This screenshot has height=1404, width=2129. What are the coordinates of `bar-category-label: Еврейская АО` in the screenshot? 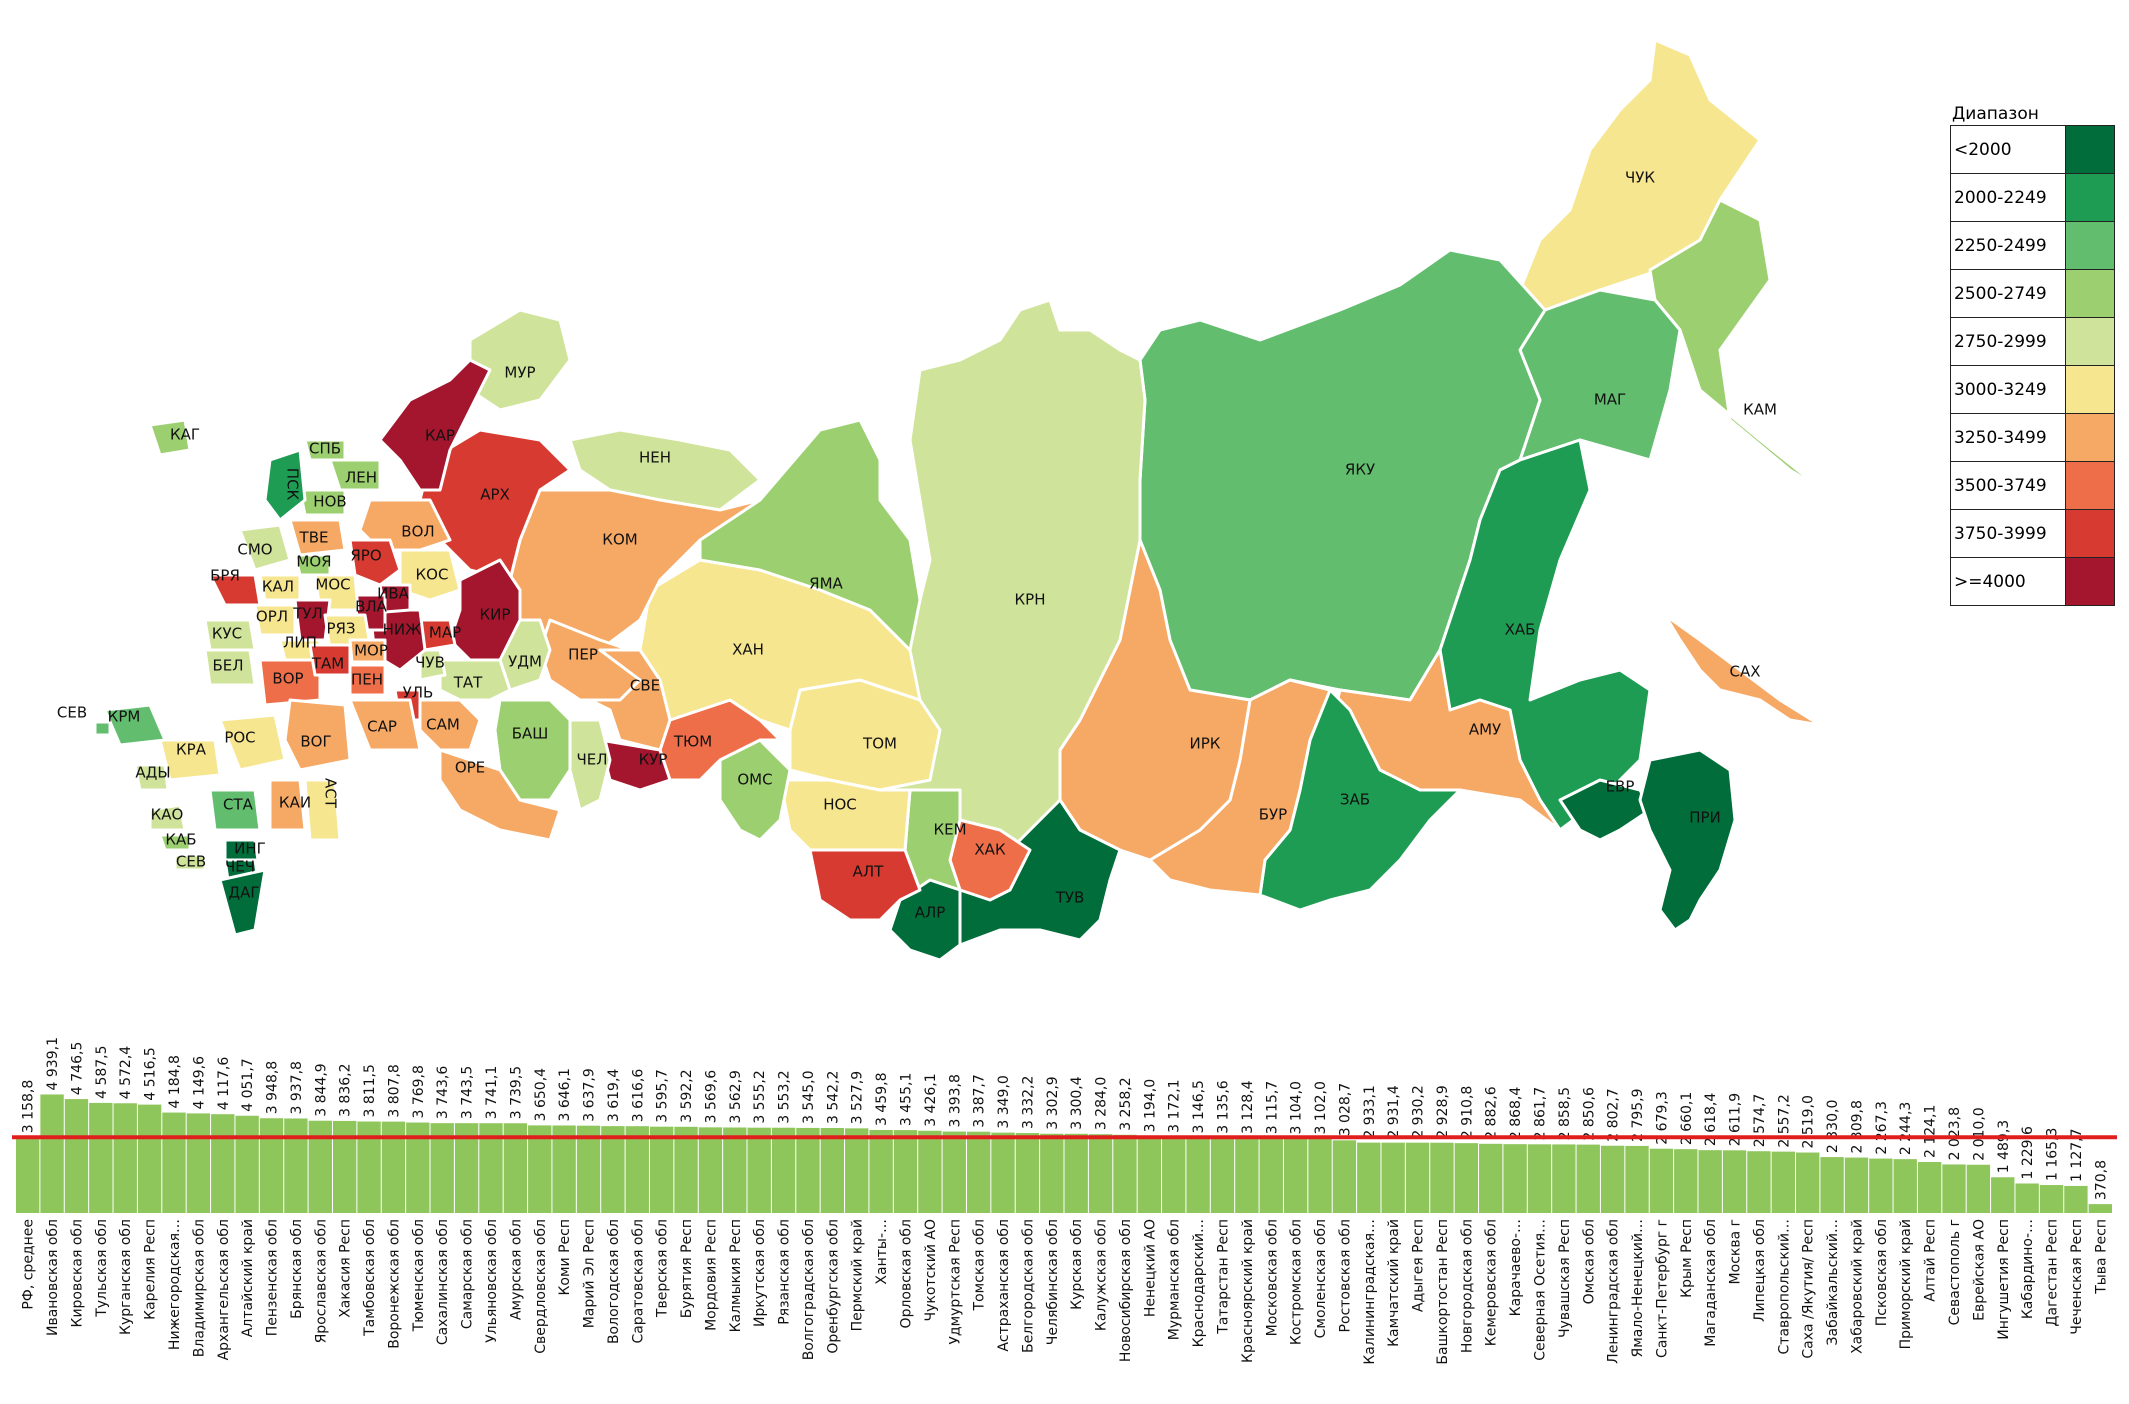 It's located at (1979, 1270).